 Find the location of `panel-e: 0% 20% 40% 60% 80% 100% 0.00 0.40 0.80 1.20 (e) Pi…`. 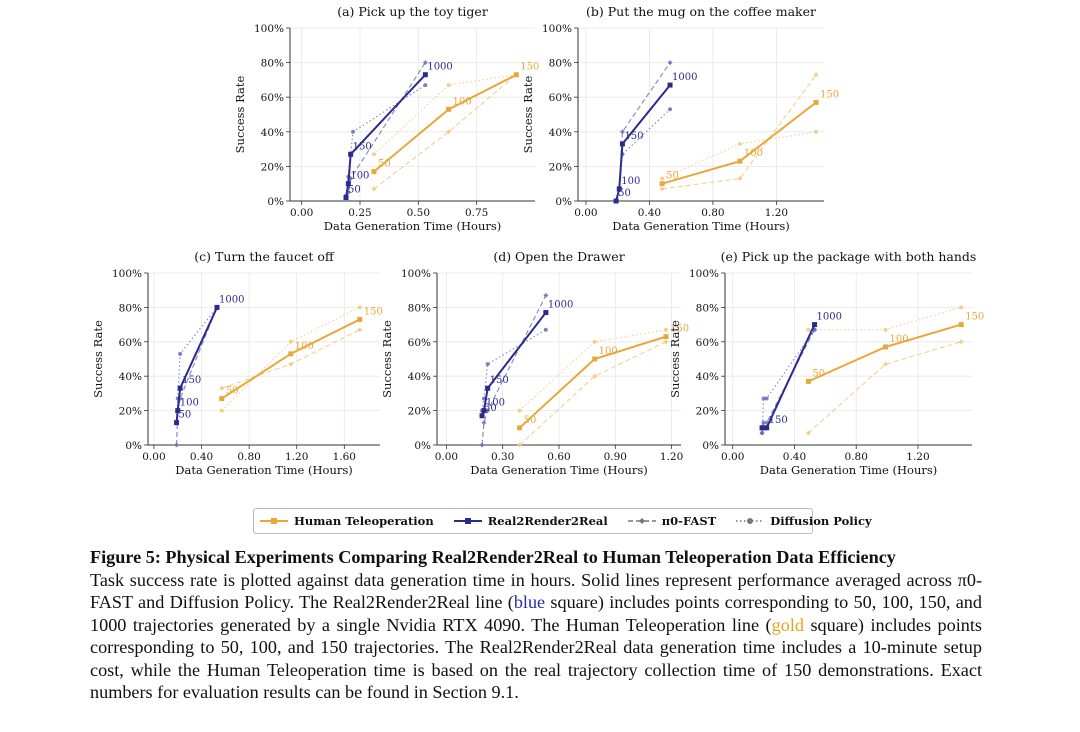

panel-e: 0% 20% 40% 60% 80% 100% 0.00 0.40 0.80 1.20 (e) Pi… is located at coordinates (826, 363).